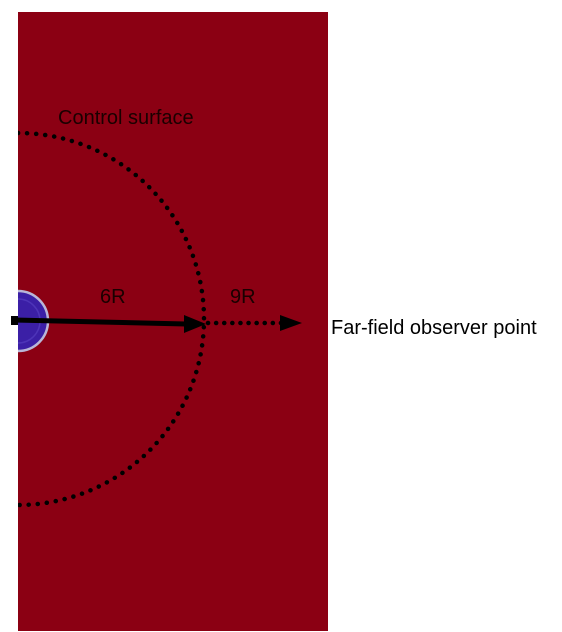  What do you see at coordinates (126, 118) in the screenshot?
I see `control-surface-label: Control surface` at bounding box center [126, 118].